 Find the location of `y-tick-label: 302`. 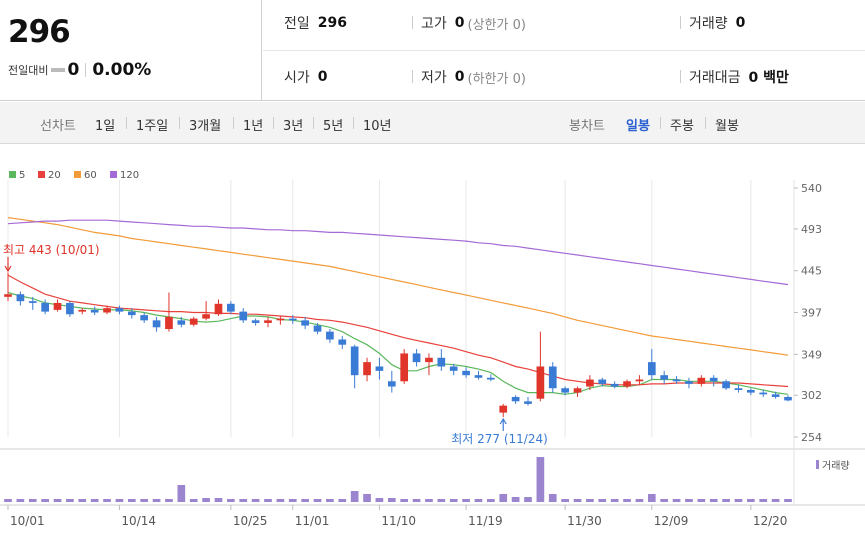

y-tick-label: 302 is located at coordinates (811, 395).